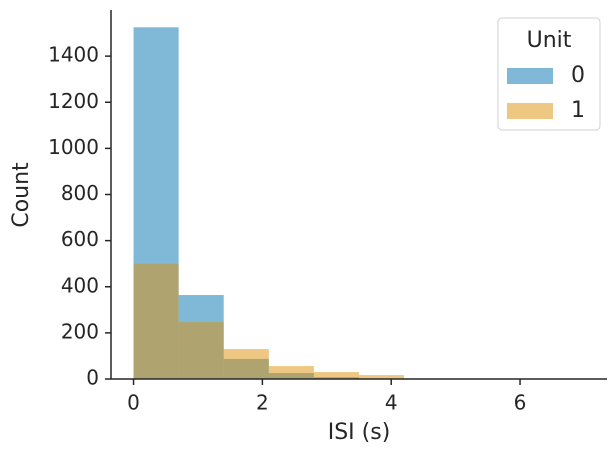  Describe the element at coordinates (73, 147) in the screenshot. I see `y-tick-label: 1000` at that location.